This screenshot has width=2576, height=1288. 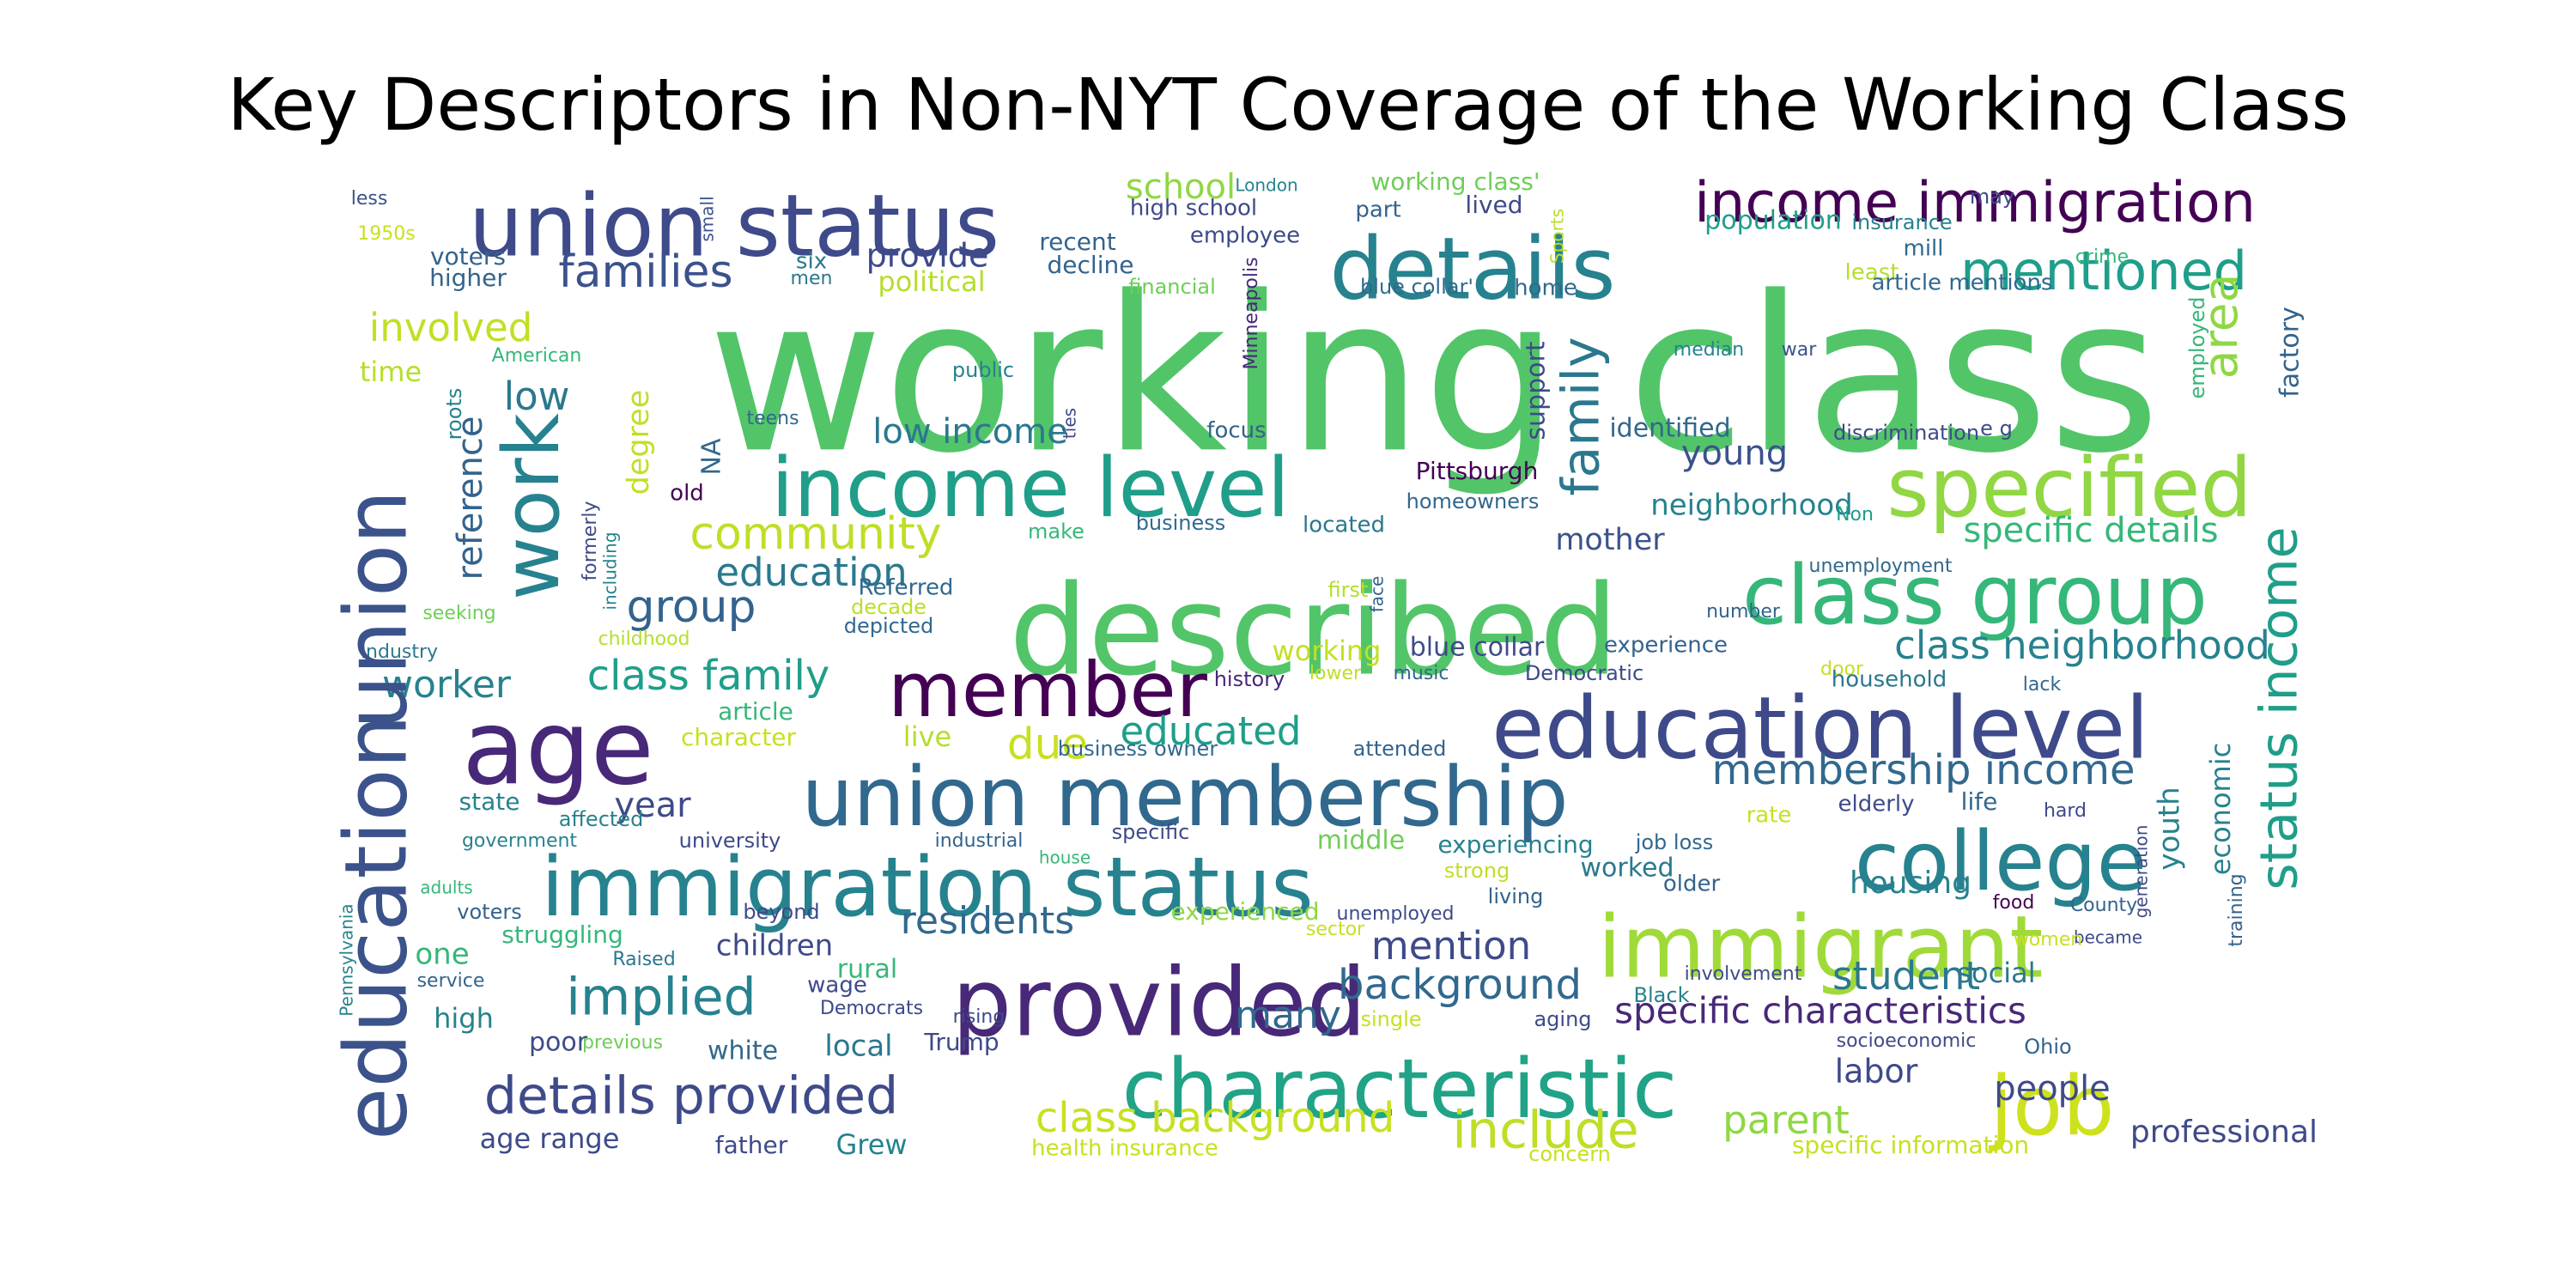 I want to click on cloud-word: concern, so click(x=1569, y=1154).